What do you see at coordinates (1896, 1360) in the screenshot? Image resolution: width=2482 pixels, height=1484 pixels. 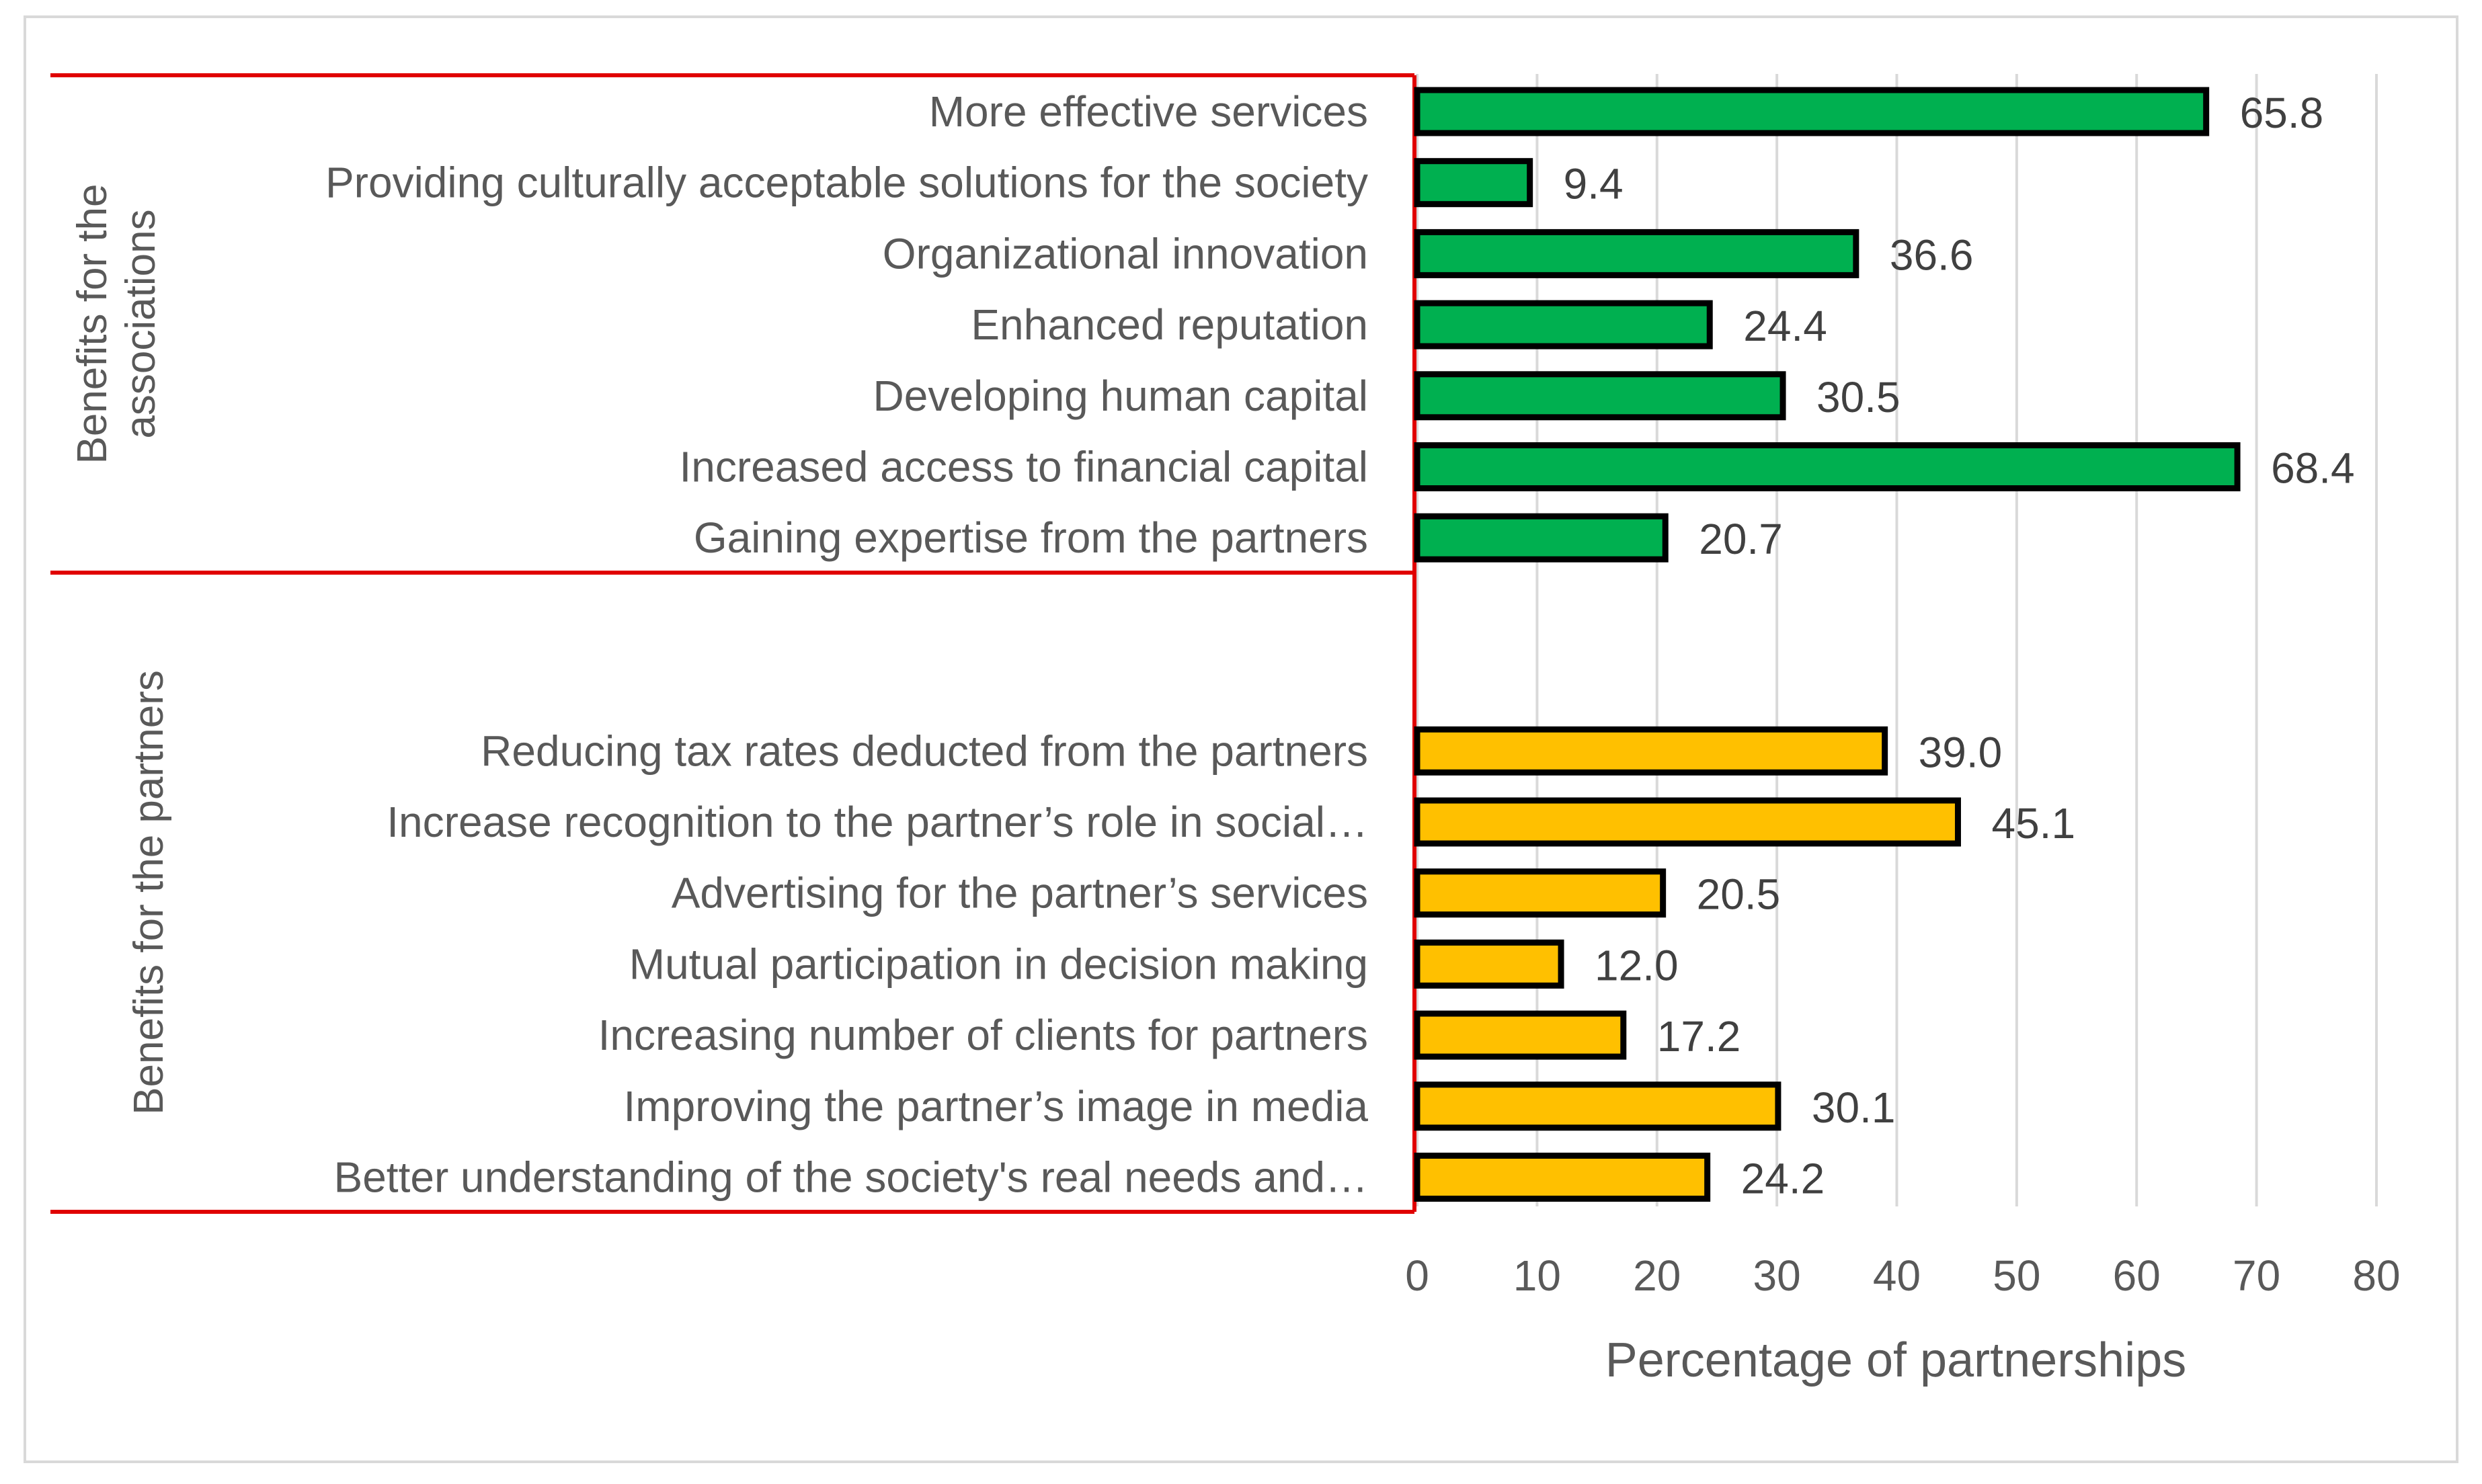 I see `x-axis-title: Percentage of partnerships` at bounding box center [1896, 1360].